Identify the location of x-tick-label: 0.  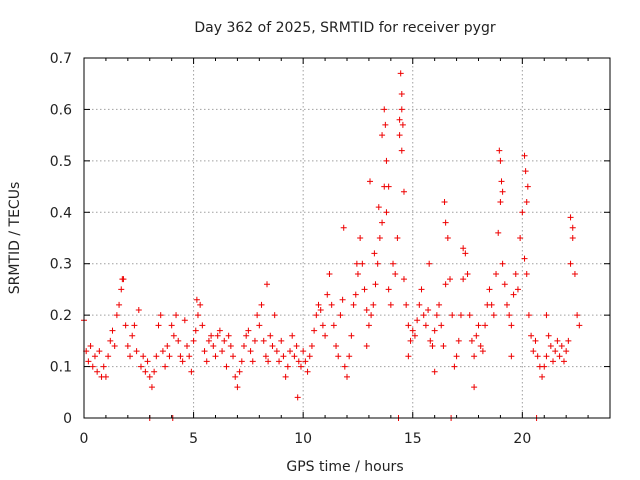
(84, 439).